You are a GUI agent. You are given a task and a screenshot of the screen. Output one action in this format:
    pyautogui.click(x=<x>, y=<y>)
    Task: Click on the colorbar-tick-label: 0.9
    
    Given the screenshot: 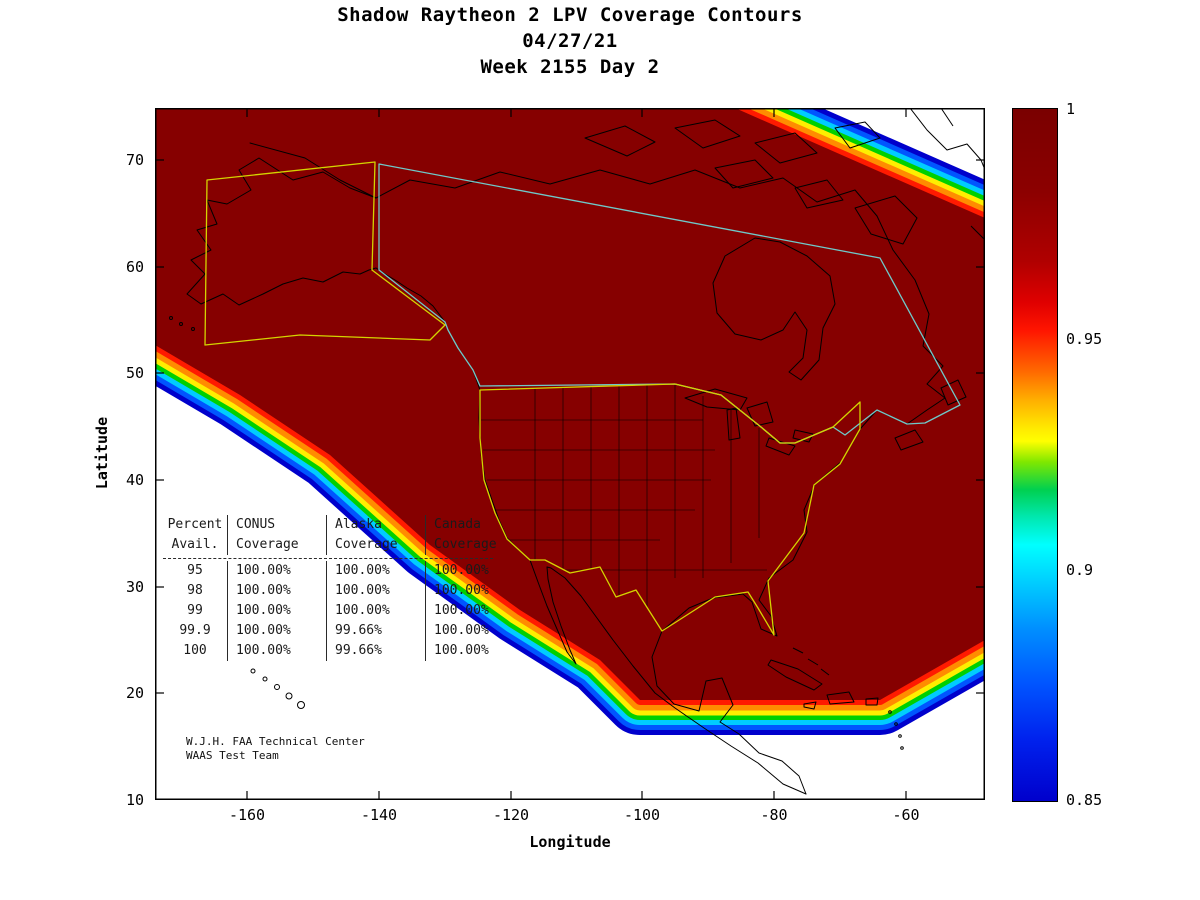 What is the action you would take?
    pyautogui.click(x=1080, y=570)
    